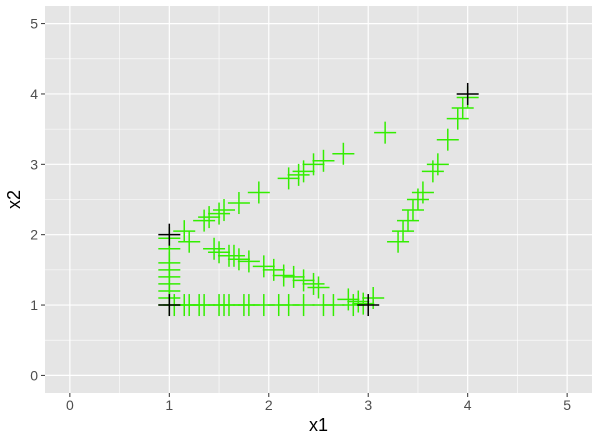 The height and width of the screenshot is (441, 600). I want to click on x-tick-label: 0, so click(70, 405).